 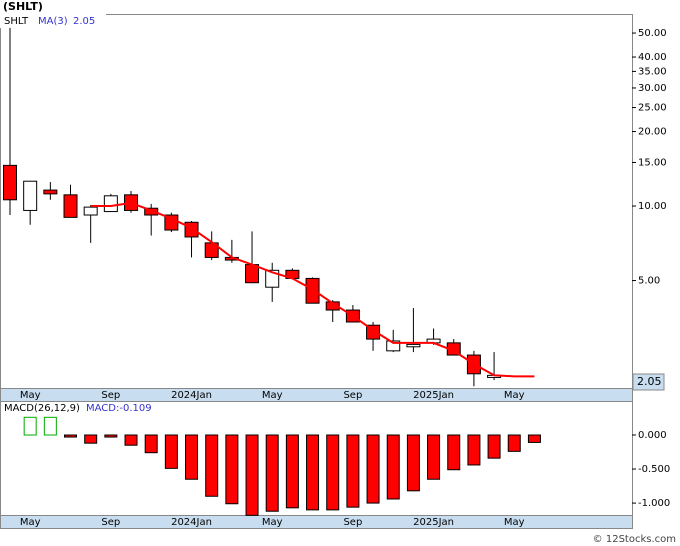 I want to click on last-price-label: 2.05, so click(x=649, y=381).